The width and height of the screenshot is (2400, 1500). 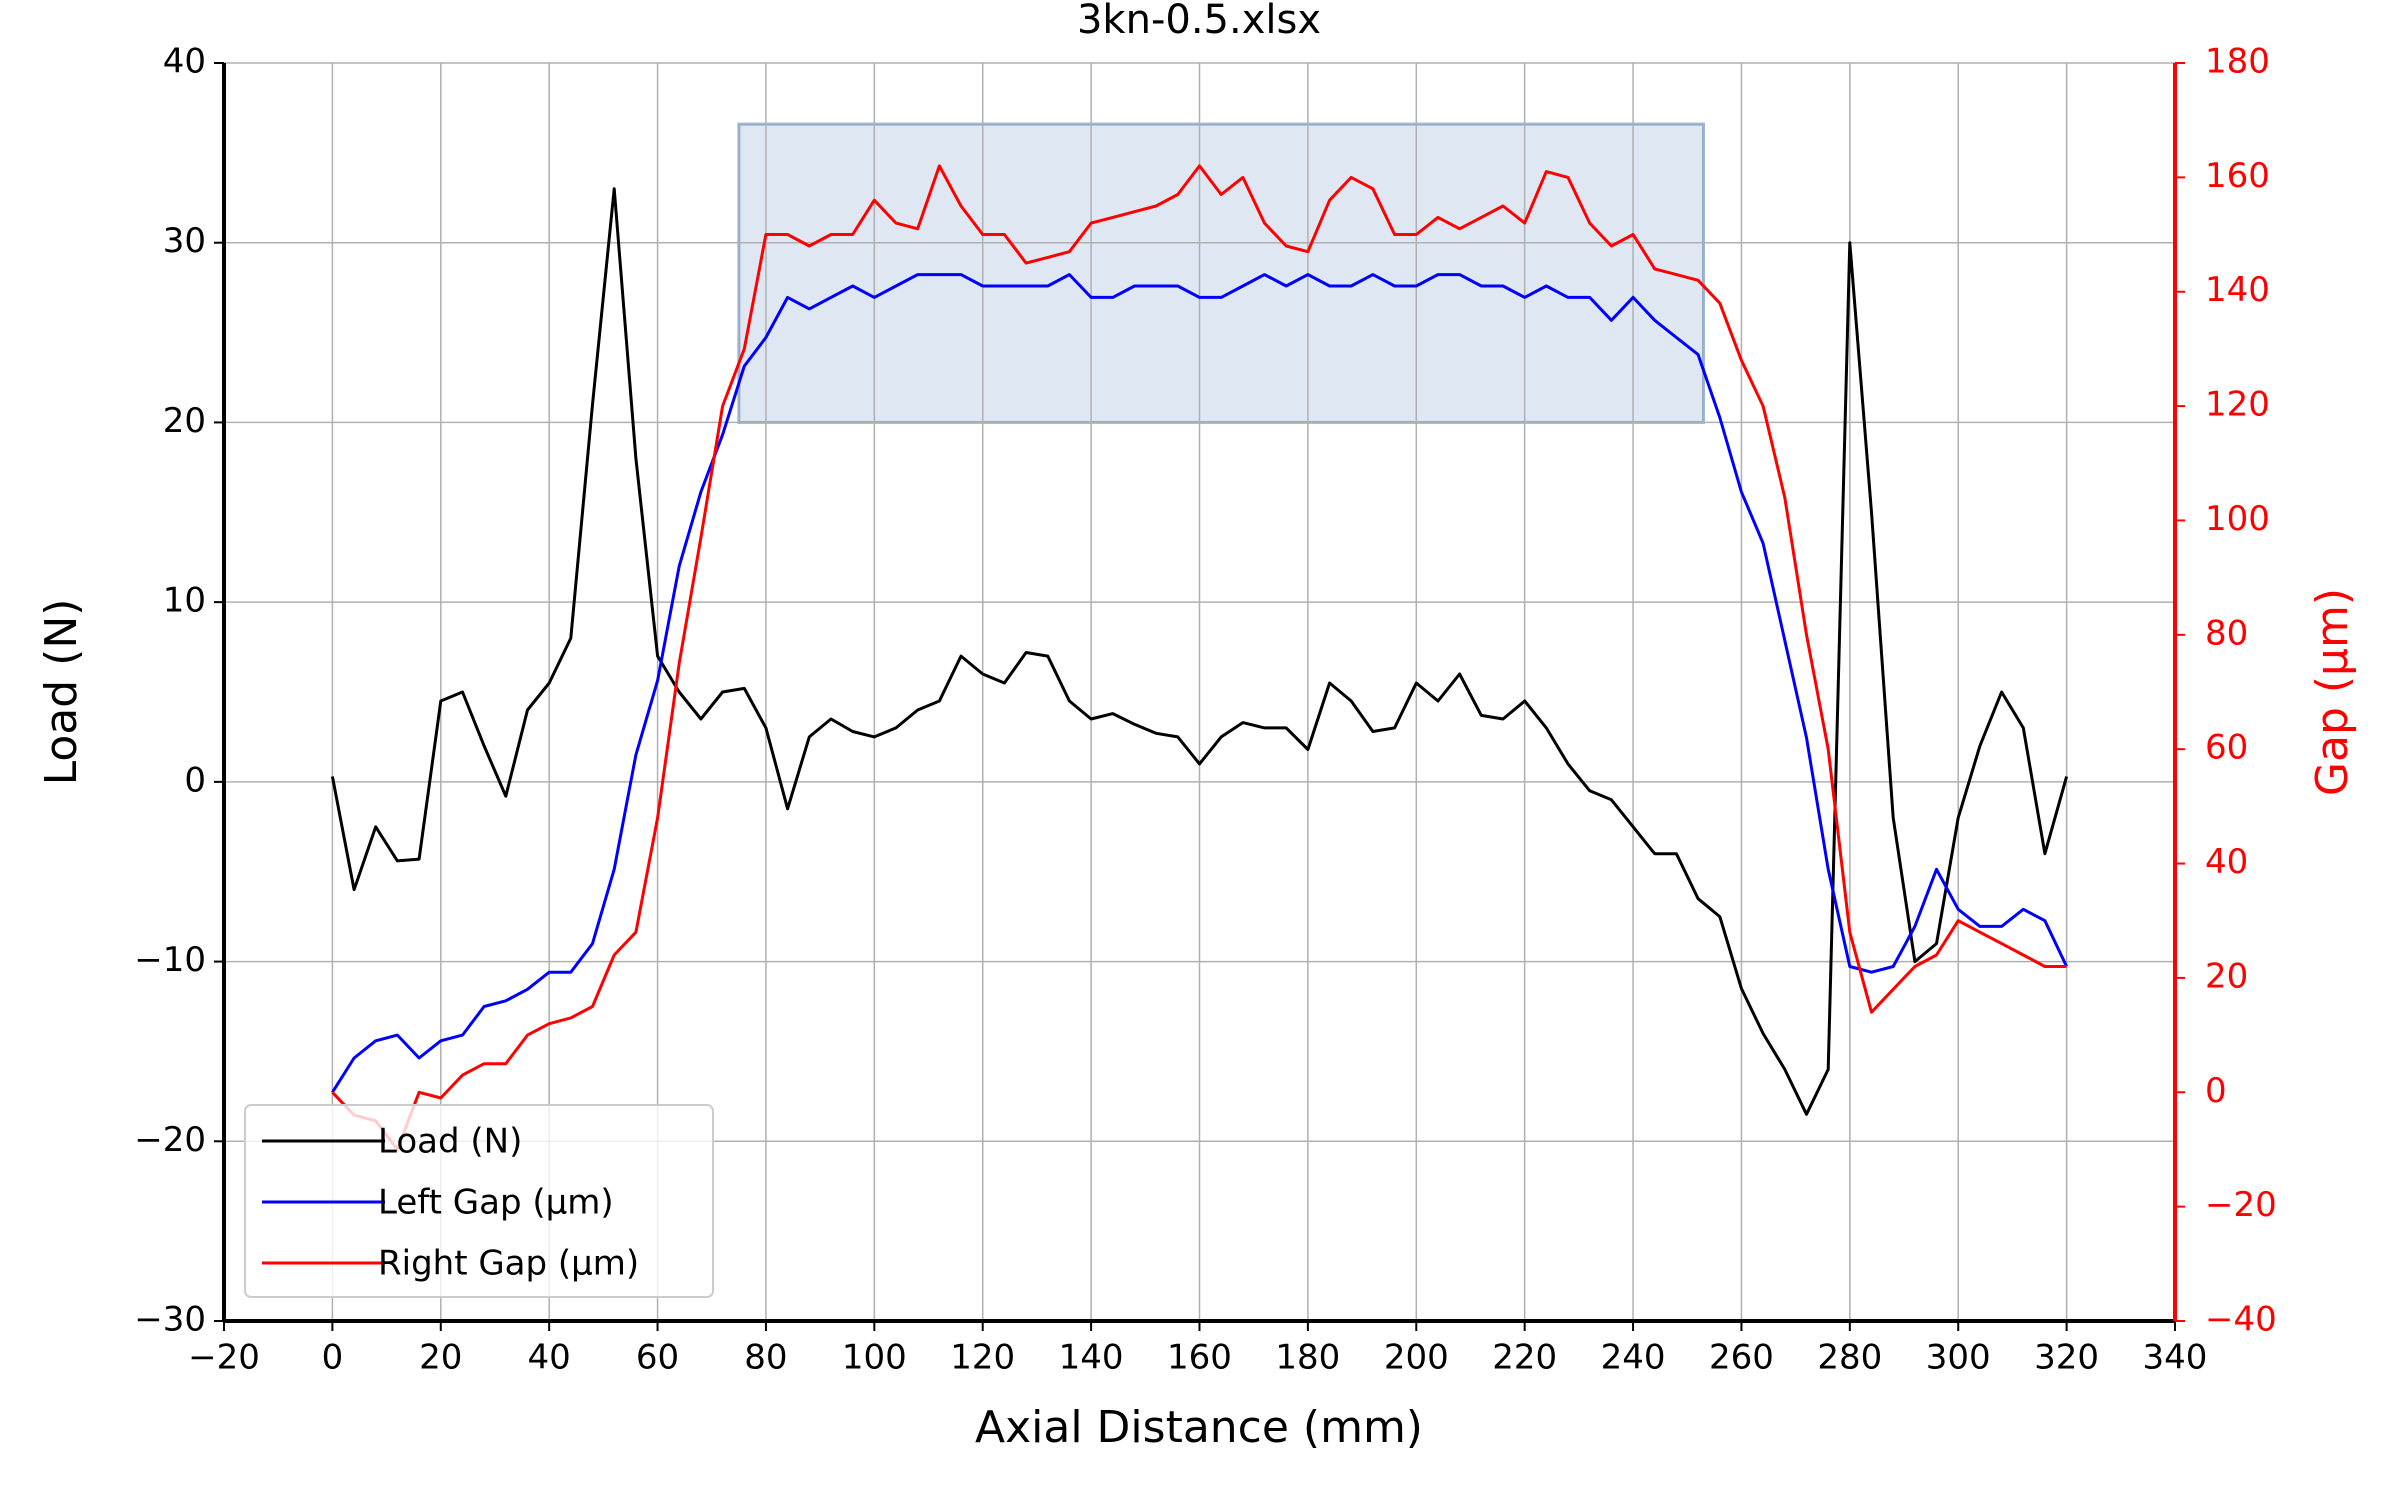 I want to click on y2-tick-label: 20, so click(x=2226, y=976).